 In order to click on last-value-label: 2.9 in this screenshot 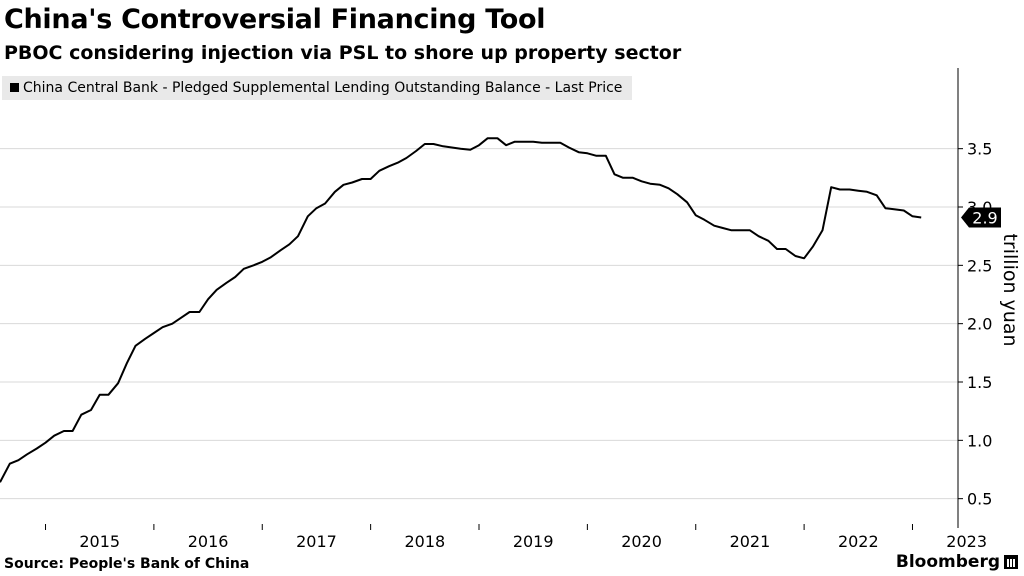, I will do `click(984, 218)`.